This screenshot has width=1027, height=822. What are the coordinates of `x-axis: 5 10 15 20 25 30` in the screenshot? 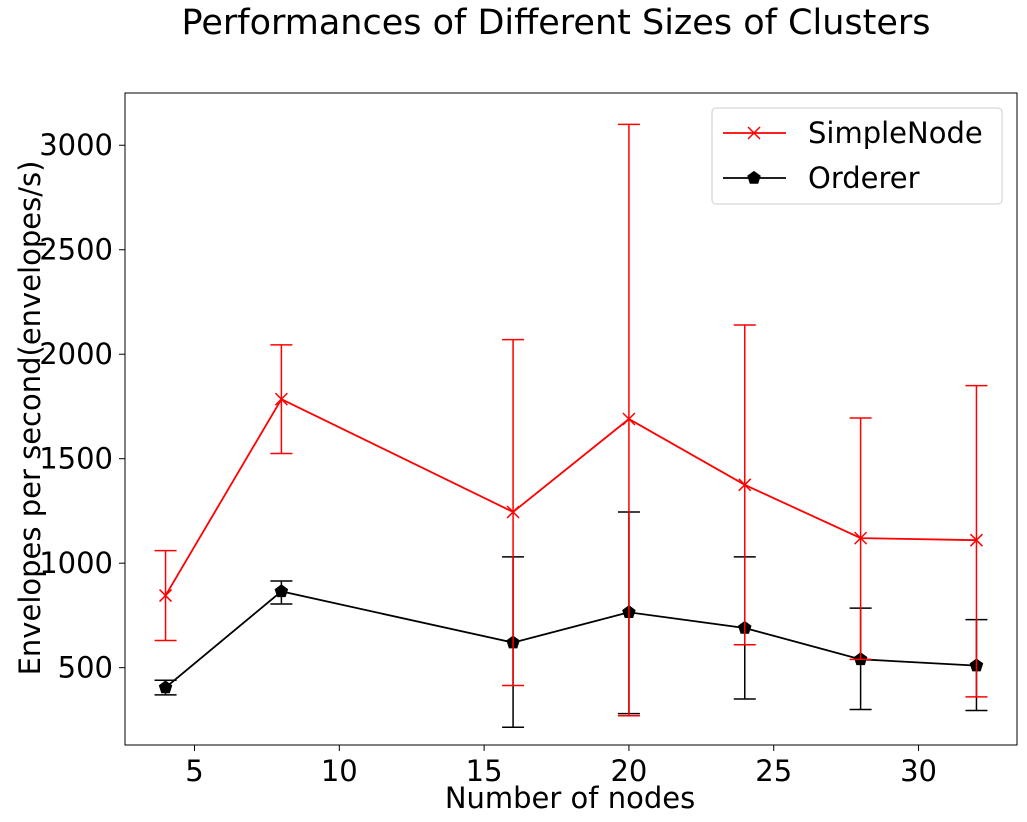 It's located at (561, 766).